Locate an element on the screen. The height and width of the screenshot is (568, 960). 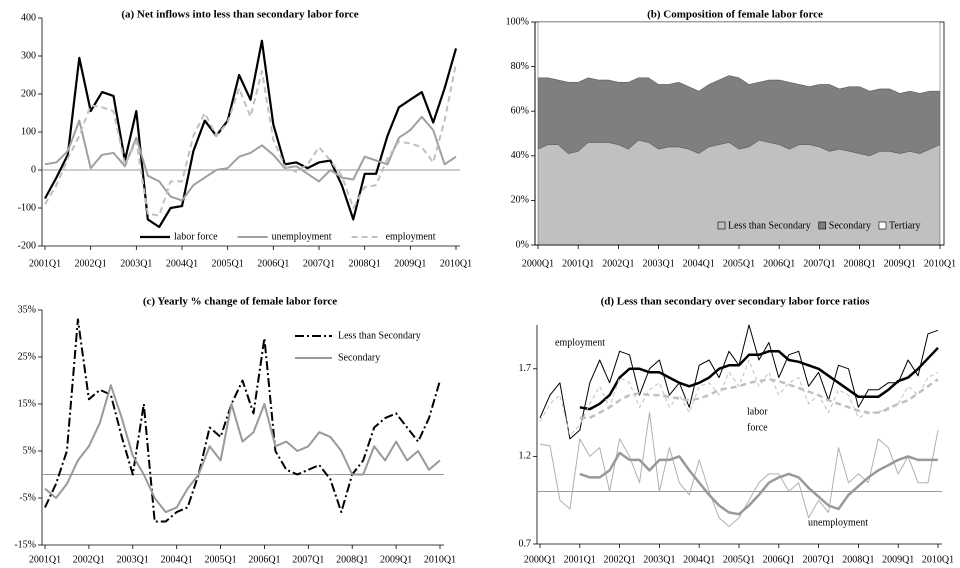
annotation: unemployment is located at coordinates (838, 522).